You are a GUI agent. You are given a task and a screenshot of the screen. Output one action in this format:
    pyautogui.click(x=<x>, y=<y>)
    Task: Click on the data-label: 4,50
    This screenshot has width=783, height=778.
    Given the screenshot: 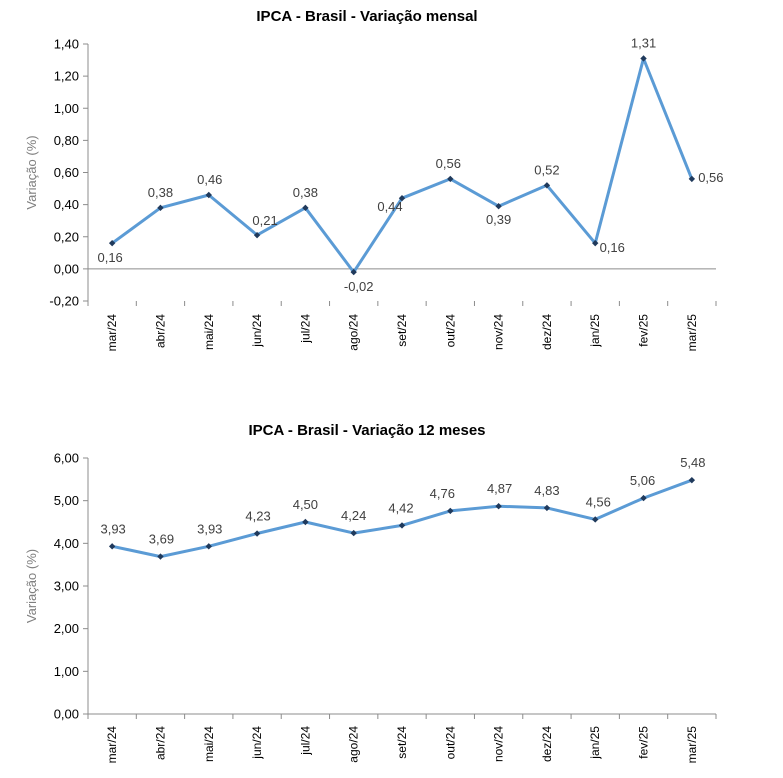 What is the action you would take?
    pyautogui.click(x=305, y=504)
    